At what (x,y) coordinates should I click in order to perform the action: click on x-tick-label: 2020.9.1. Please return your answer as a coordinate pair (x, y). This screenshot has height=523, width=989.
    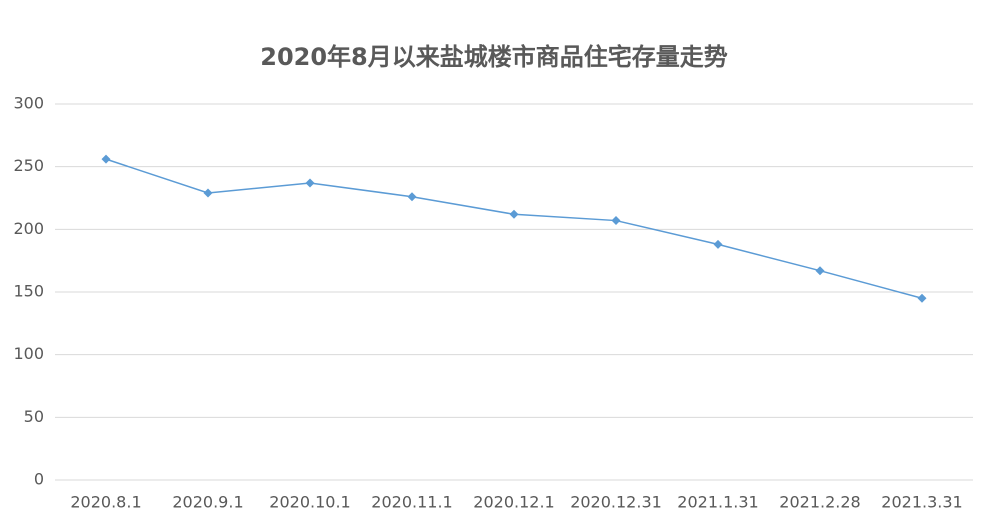
    Looking at the image, I should click on (207, 502).